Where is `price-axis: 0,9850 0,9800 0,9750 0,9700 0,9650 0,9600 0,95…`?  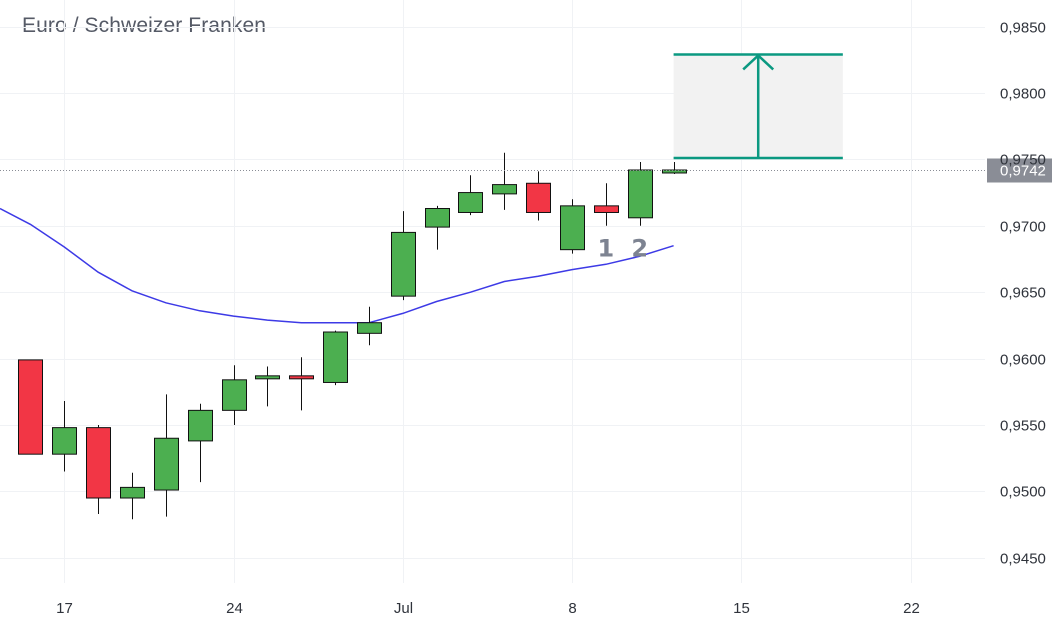 price-axis: 0,9850 0,9800 0,9750 0,9700 0,9650 0,9600 0,95… is located at coordinates (1023, 294).